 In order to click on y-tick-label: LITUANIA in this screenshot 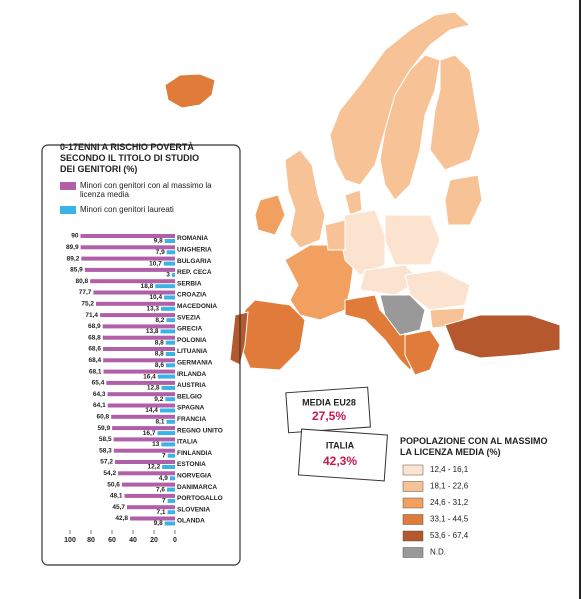, I will do `click(192, 351)`.